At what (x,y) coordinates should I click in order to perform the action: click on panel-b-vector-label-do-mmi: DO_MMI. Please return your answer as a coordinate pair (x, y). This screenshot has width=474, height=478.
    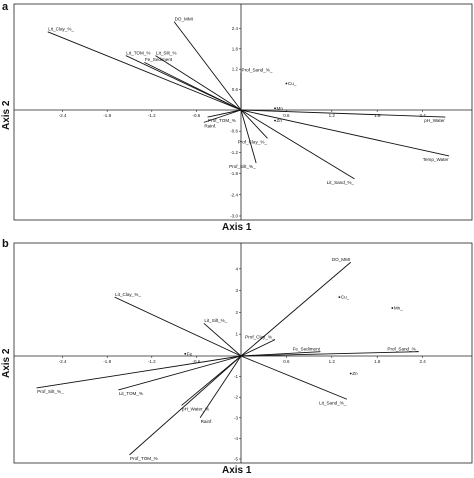
    Looking at the image, I should click on (341, 259).